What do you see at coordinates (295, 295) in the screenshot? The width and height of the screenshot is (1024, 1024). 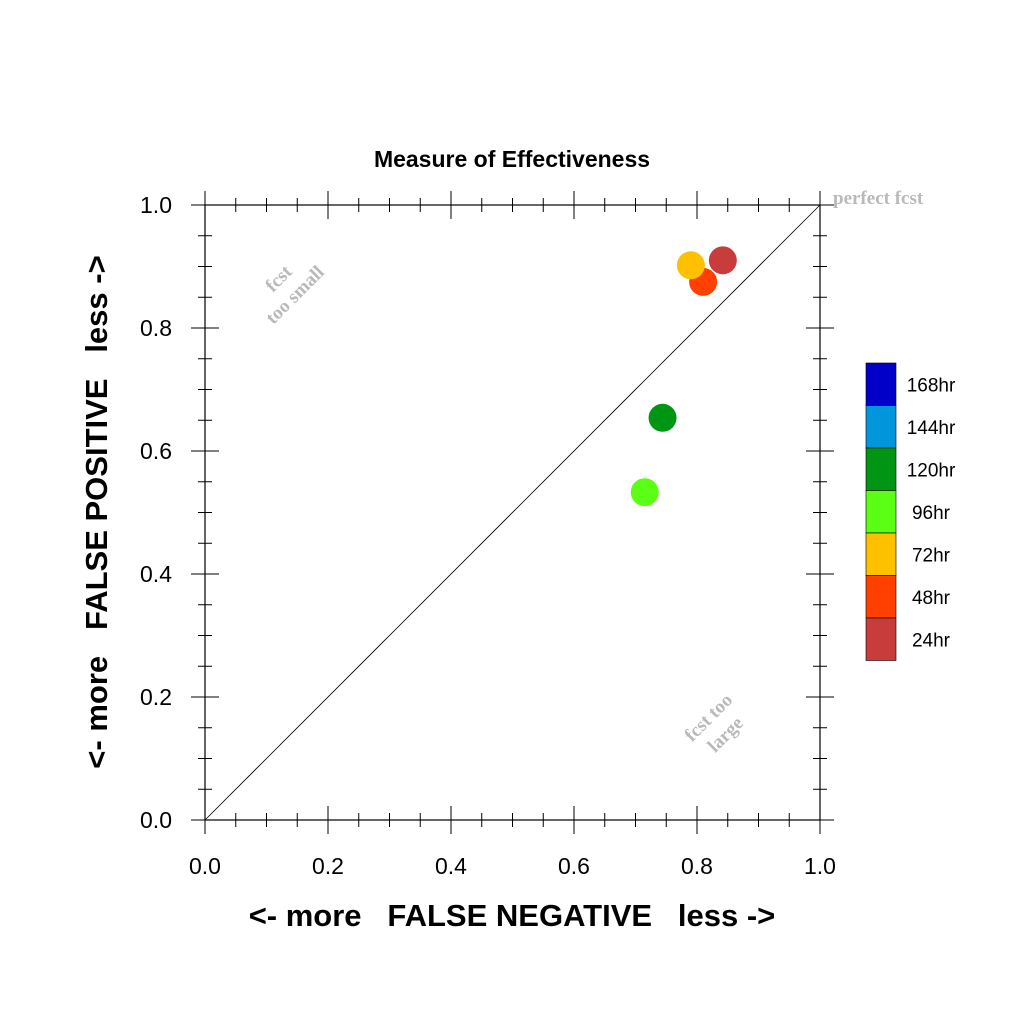 I see `annotation-too-small: fcst too small` at bounding box center [295, 295].